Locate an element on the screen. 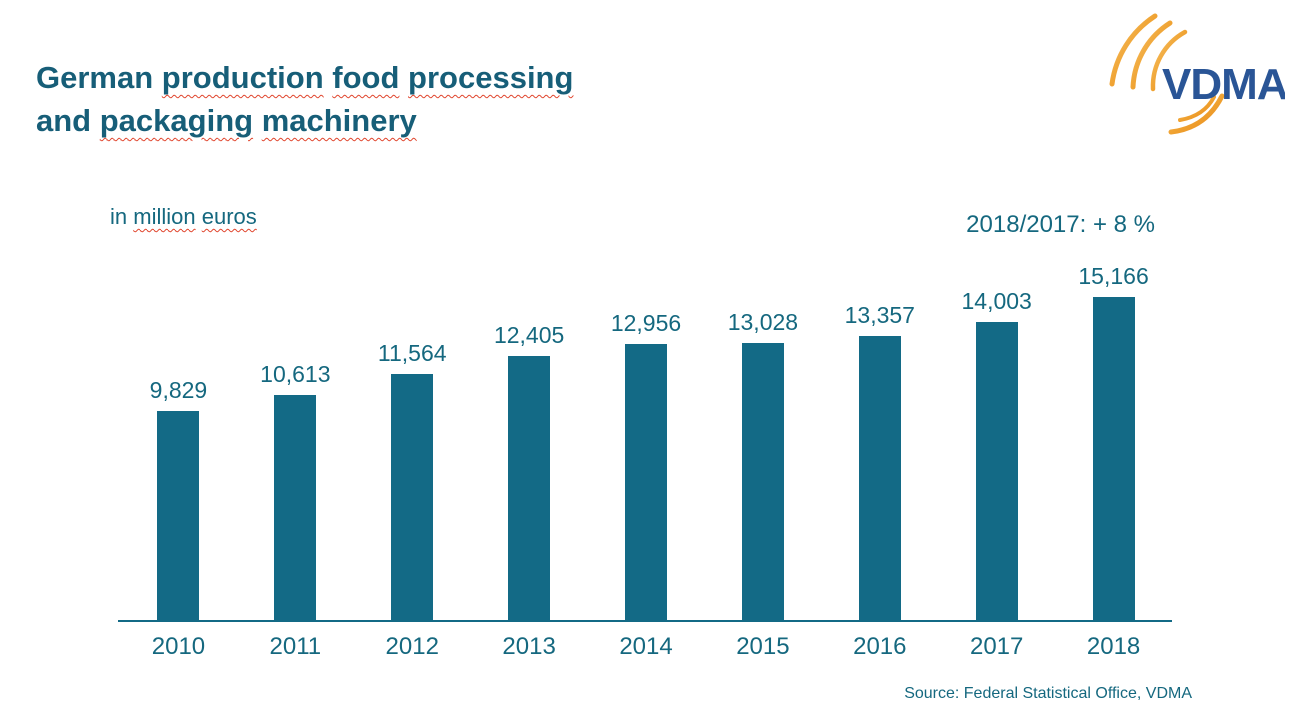 This screenshot has height=721, width=1289. vdma-logo-graphic: VDMA is located at coordinates (1199, 74).